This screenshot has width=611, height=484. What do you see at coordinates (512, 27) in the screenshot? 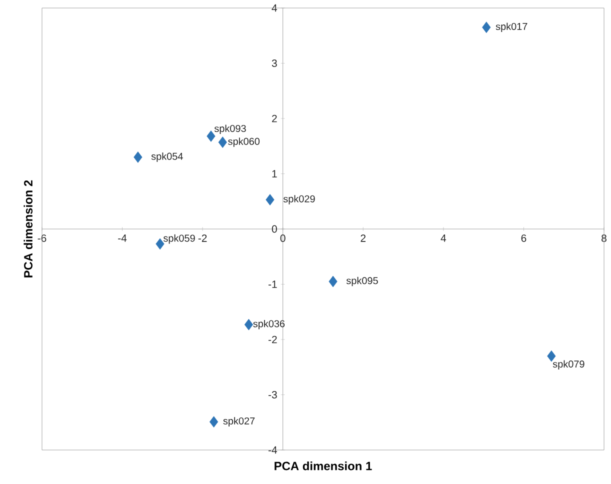
I see `annotation: spk017` at bounding box center [512, 27].